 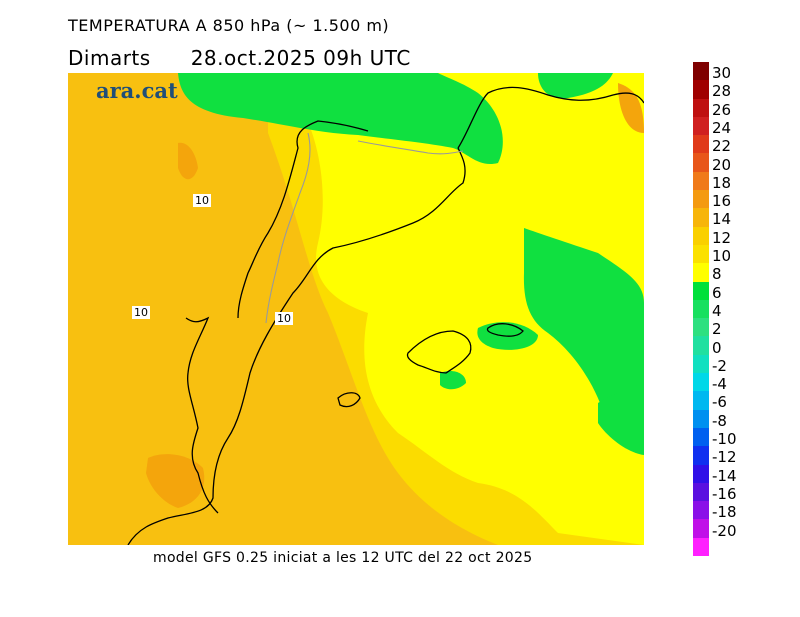 I want to click on ibiza-coast, so click(x=349, y=400).